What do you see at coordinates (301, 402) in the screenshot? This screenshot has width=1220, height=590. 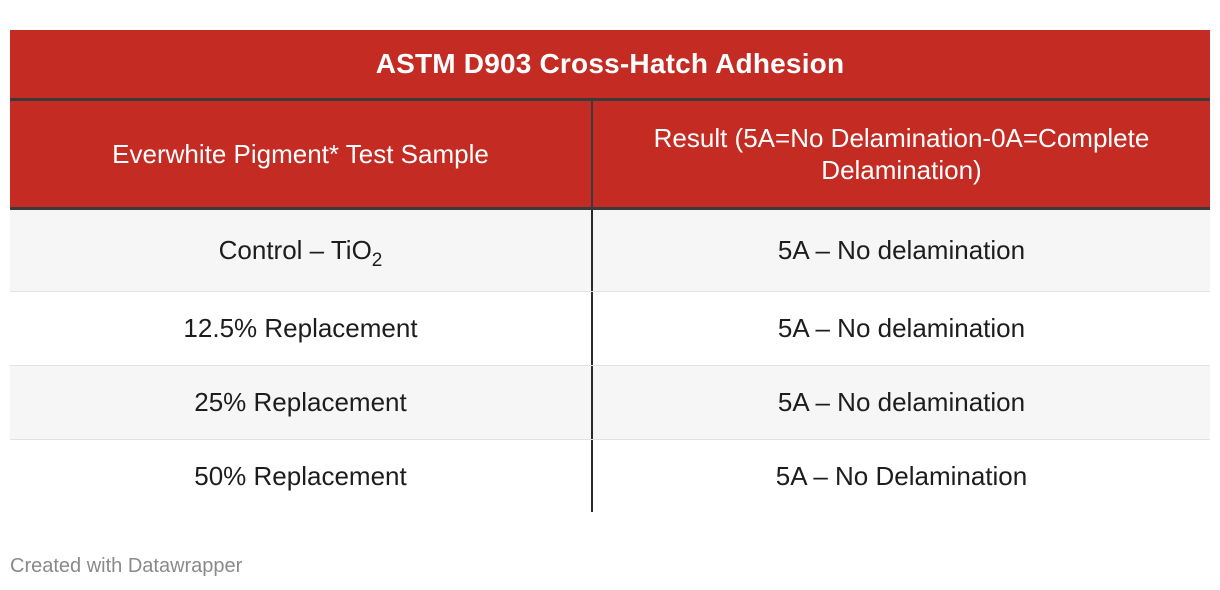 I see `sample-cell: 25% Replacement` at bounding box center [301, 402].